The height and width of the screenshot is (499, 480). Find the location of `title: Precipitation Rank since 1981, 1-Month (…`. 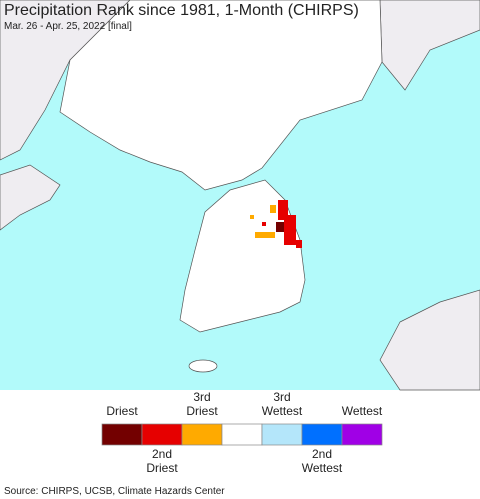

title: Precipitation Rank since 1981, 1-Month (… is located at coordinates (181, 10).